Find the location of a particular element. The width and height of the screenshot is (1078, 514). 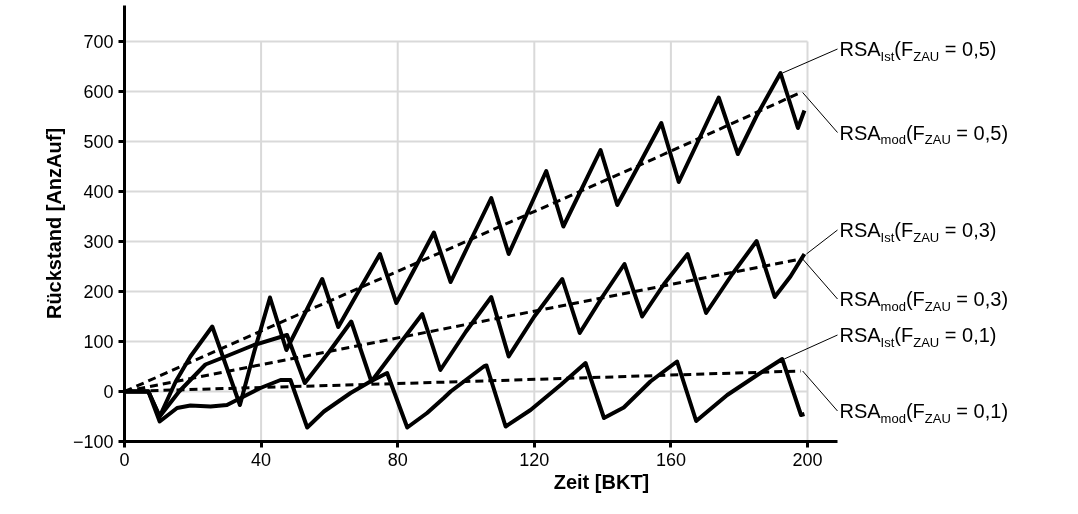

x-tick-label: 160 is located at coordinates (670, 459).